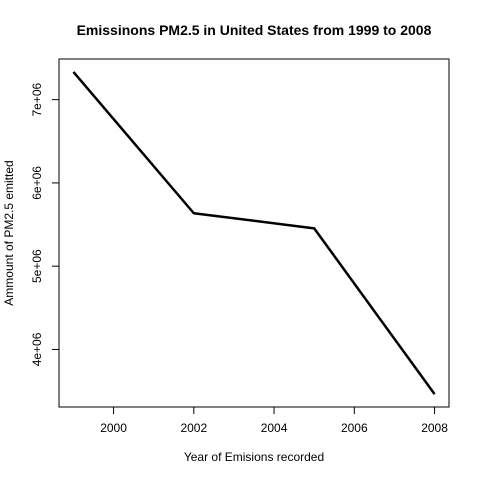 This screenshot has width=480, height=480. Describe the element at coordinates (354, 428) in the screenshot. I see `x-tick-label: 2006` at that location.